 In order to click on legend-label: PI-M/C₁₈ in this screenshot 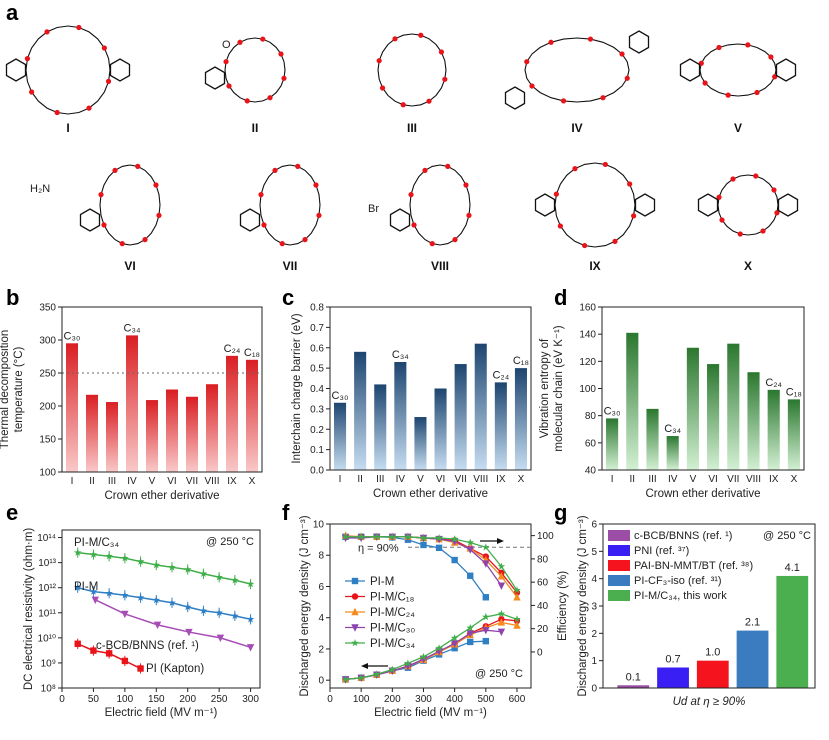, I will do `click(392, 598)`.